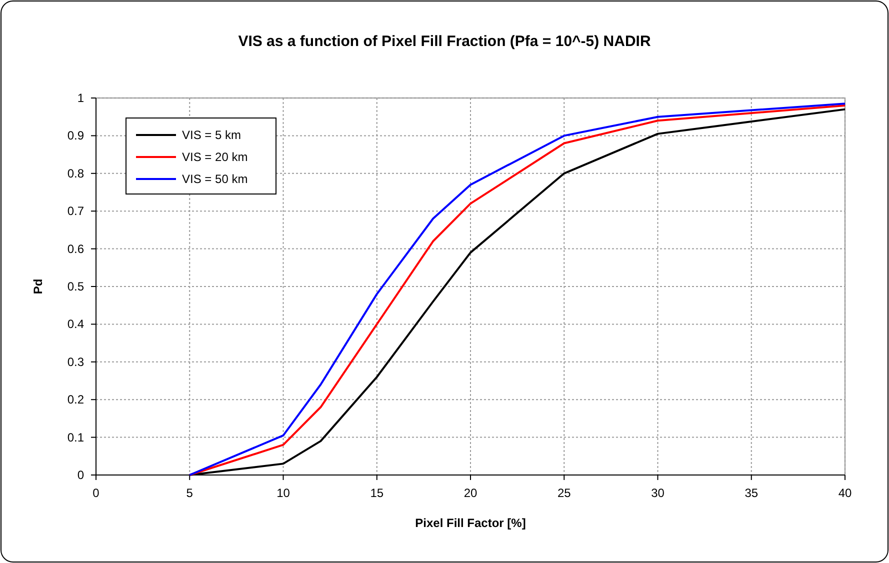  Describe the element at coordinates (75, 287) in the screenshot. I see `y-tick-label: 0.5` at that location.